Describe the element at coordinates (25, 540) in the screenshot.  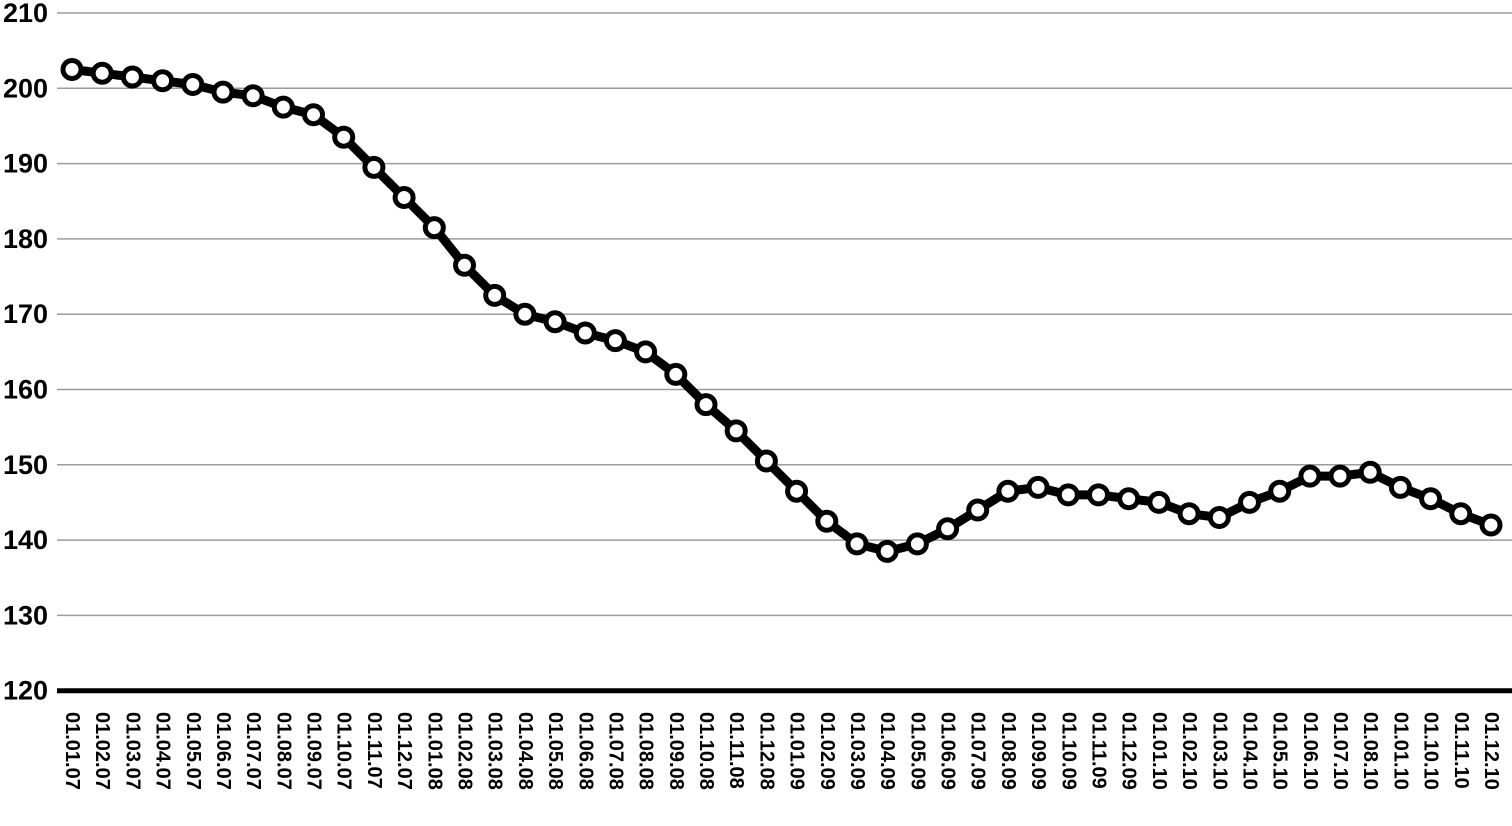
I see `y-axis-tick-label: 140` at that location.